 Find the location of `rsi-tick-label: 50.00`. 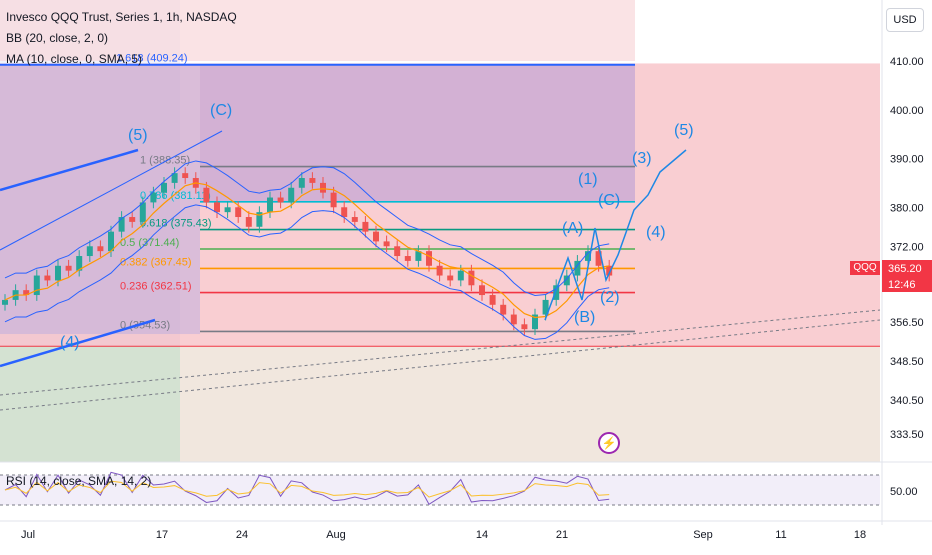

rsi-tick-label: 50.00 is located at coordinates (904, 492).